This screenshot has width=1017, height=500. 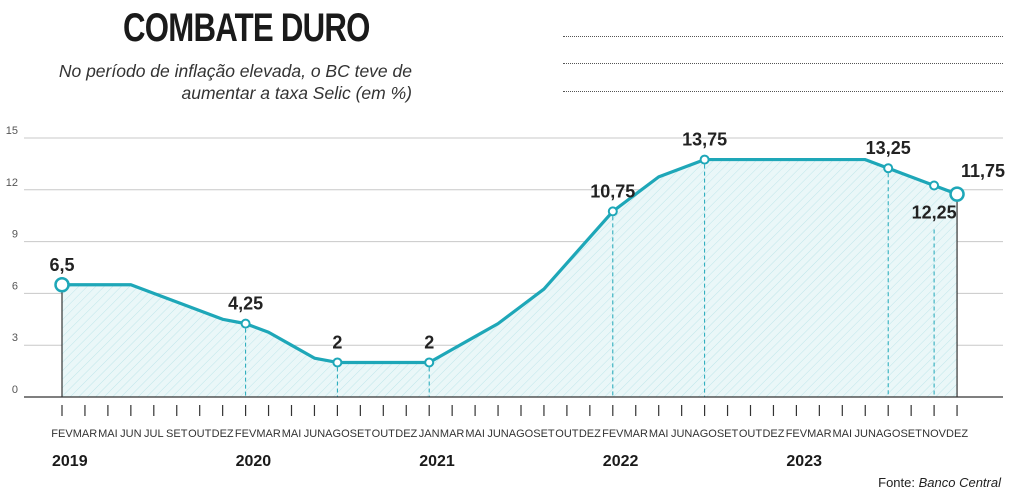 I want to click on data-label: 6,5, so click(x=61, y=265).